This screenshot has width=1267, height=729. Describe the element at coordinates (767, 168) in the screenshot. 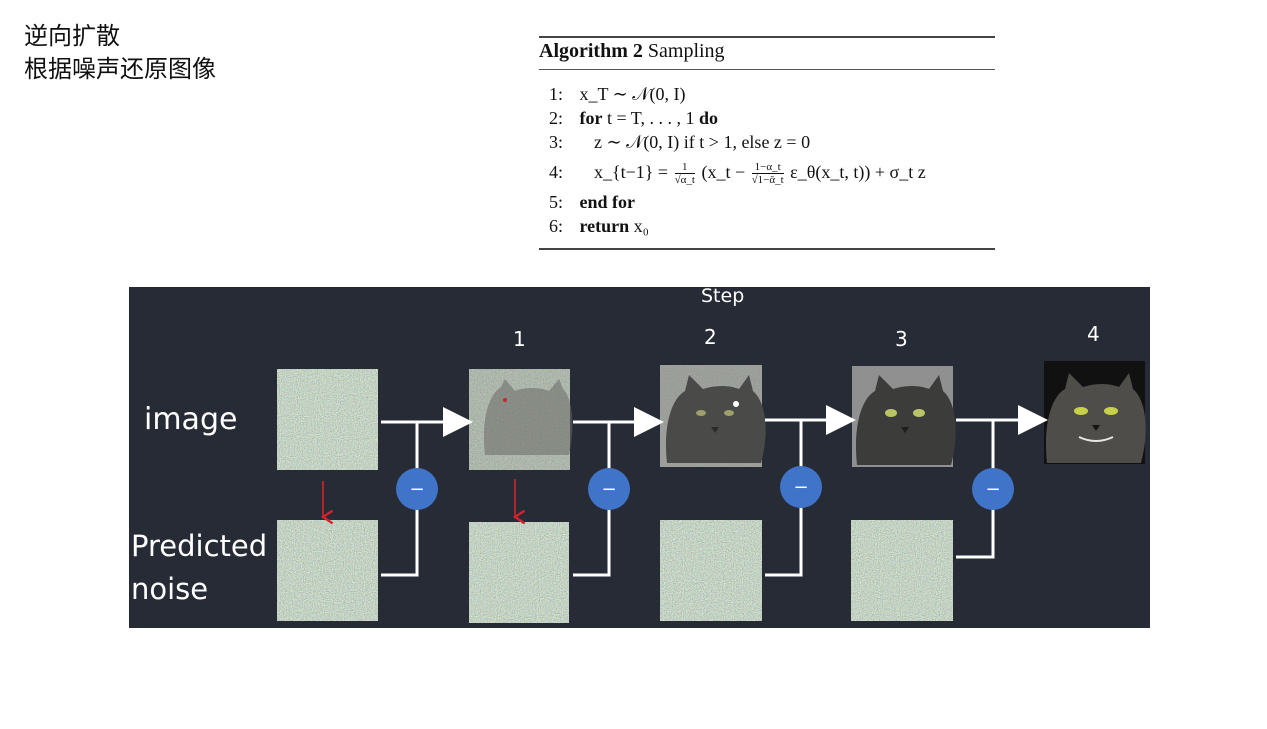

I see `fraction-2-numerator: 1−α_t` at that location.